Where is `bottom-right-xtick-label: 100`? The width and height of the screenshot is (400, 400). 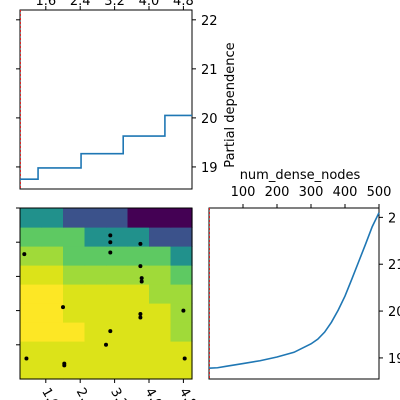
bottom-right-xtick-label: 100 is located at coordinates (243, 192).